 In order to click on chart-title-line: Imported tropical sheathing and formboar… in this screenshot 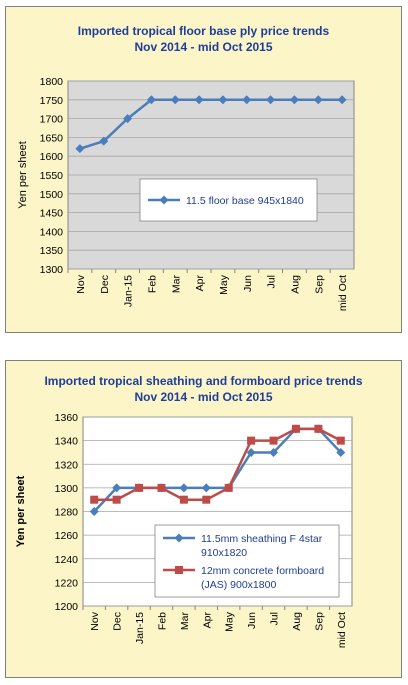, I will do `click(203, 381)`.